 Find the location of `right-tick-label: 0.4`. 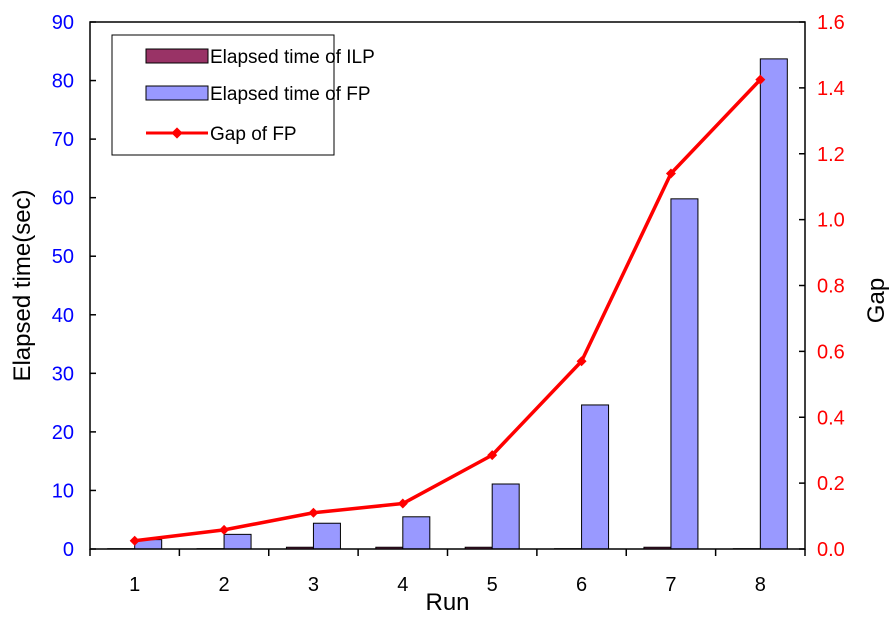

right-tick-label: 0.4 is located at coordinates (831, 418).